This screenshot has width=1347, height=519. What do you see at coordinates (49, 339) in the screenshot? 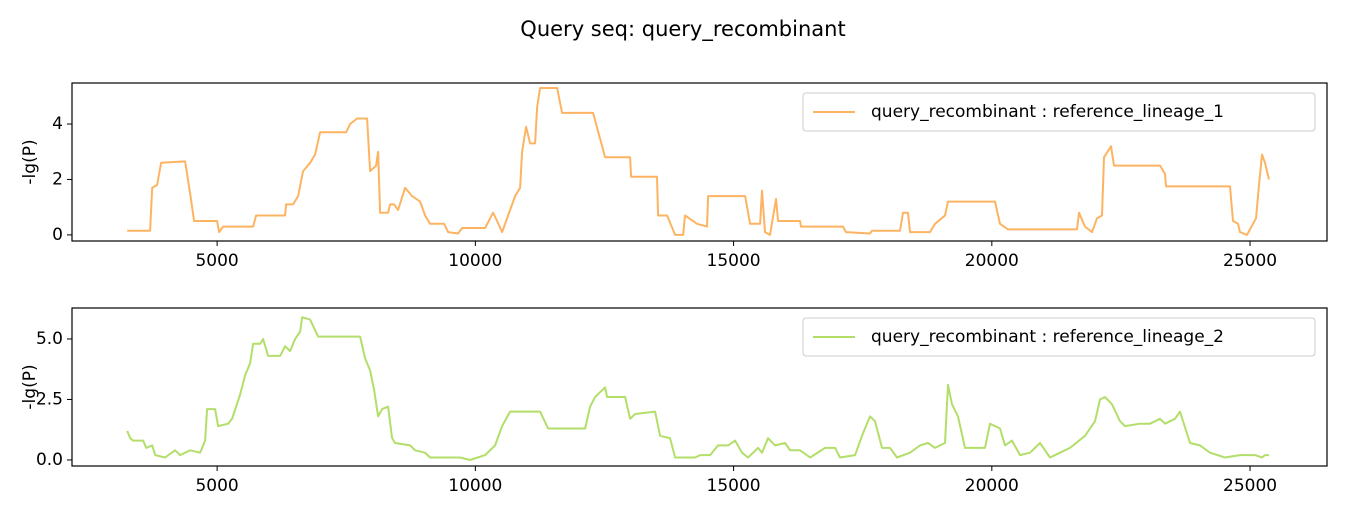
I see `y-tick-label: 5.0` at bounding box center [49, 339].